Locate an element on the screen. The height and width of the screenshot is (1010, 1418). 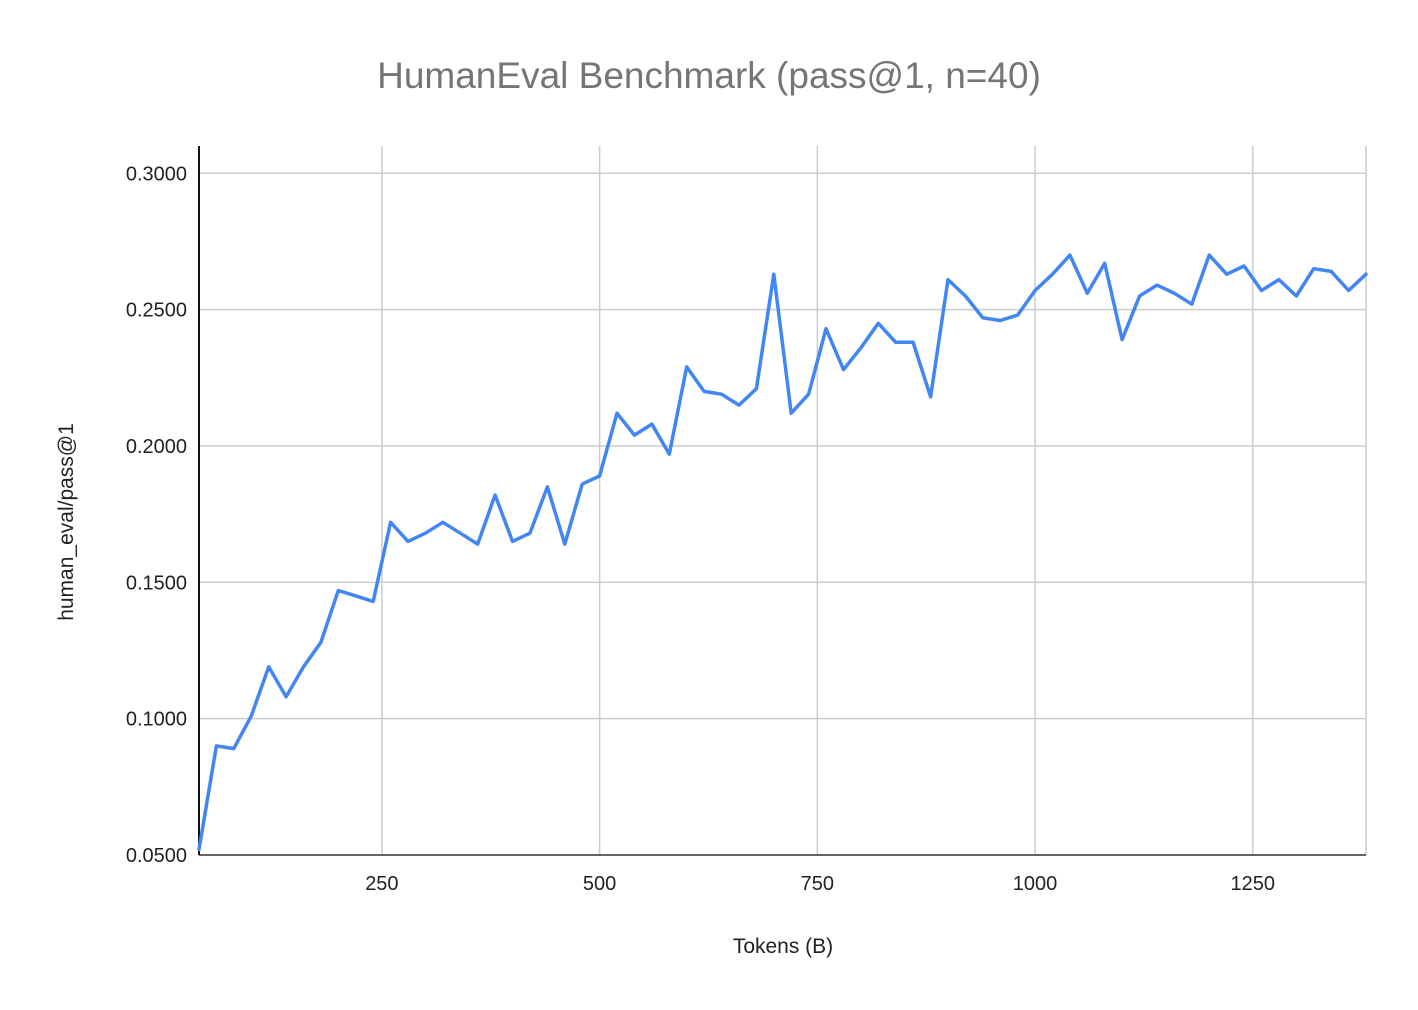
y-tick-label: 0.2000 is located at coordinates (156, 447).